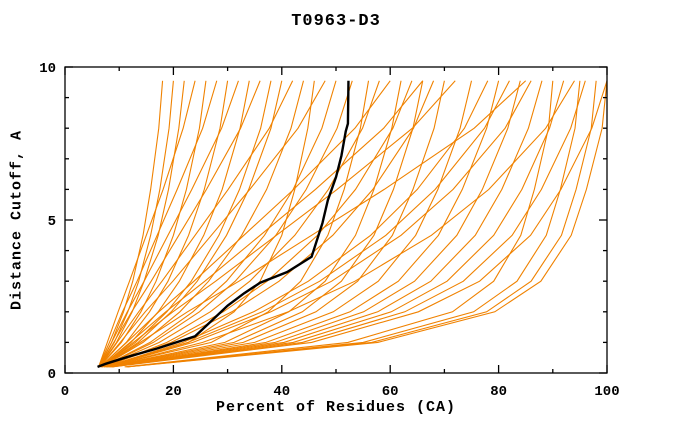  I want to click on x-tick-label: 80, so click(498, 392).